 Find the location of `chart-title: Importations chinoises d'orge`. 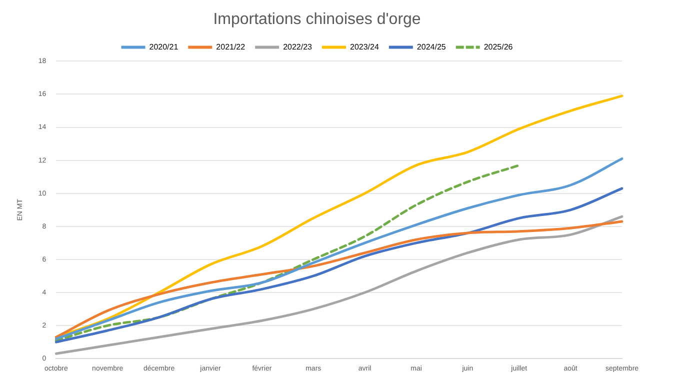

chart-title: Importations chinoises d'orge is located at coordinates (317, 19).